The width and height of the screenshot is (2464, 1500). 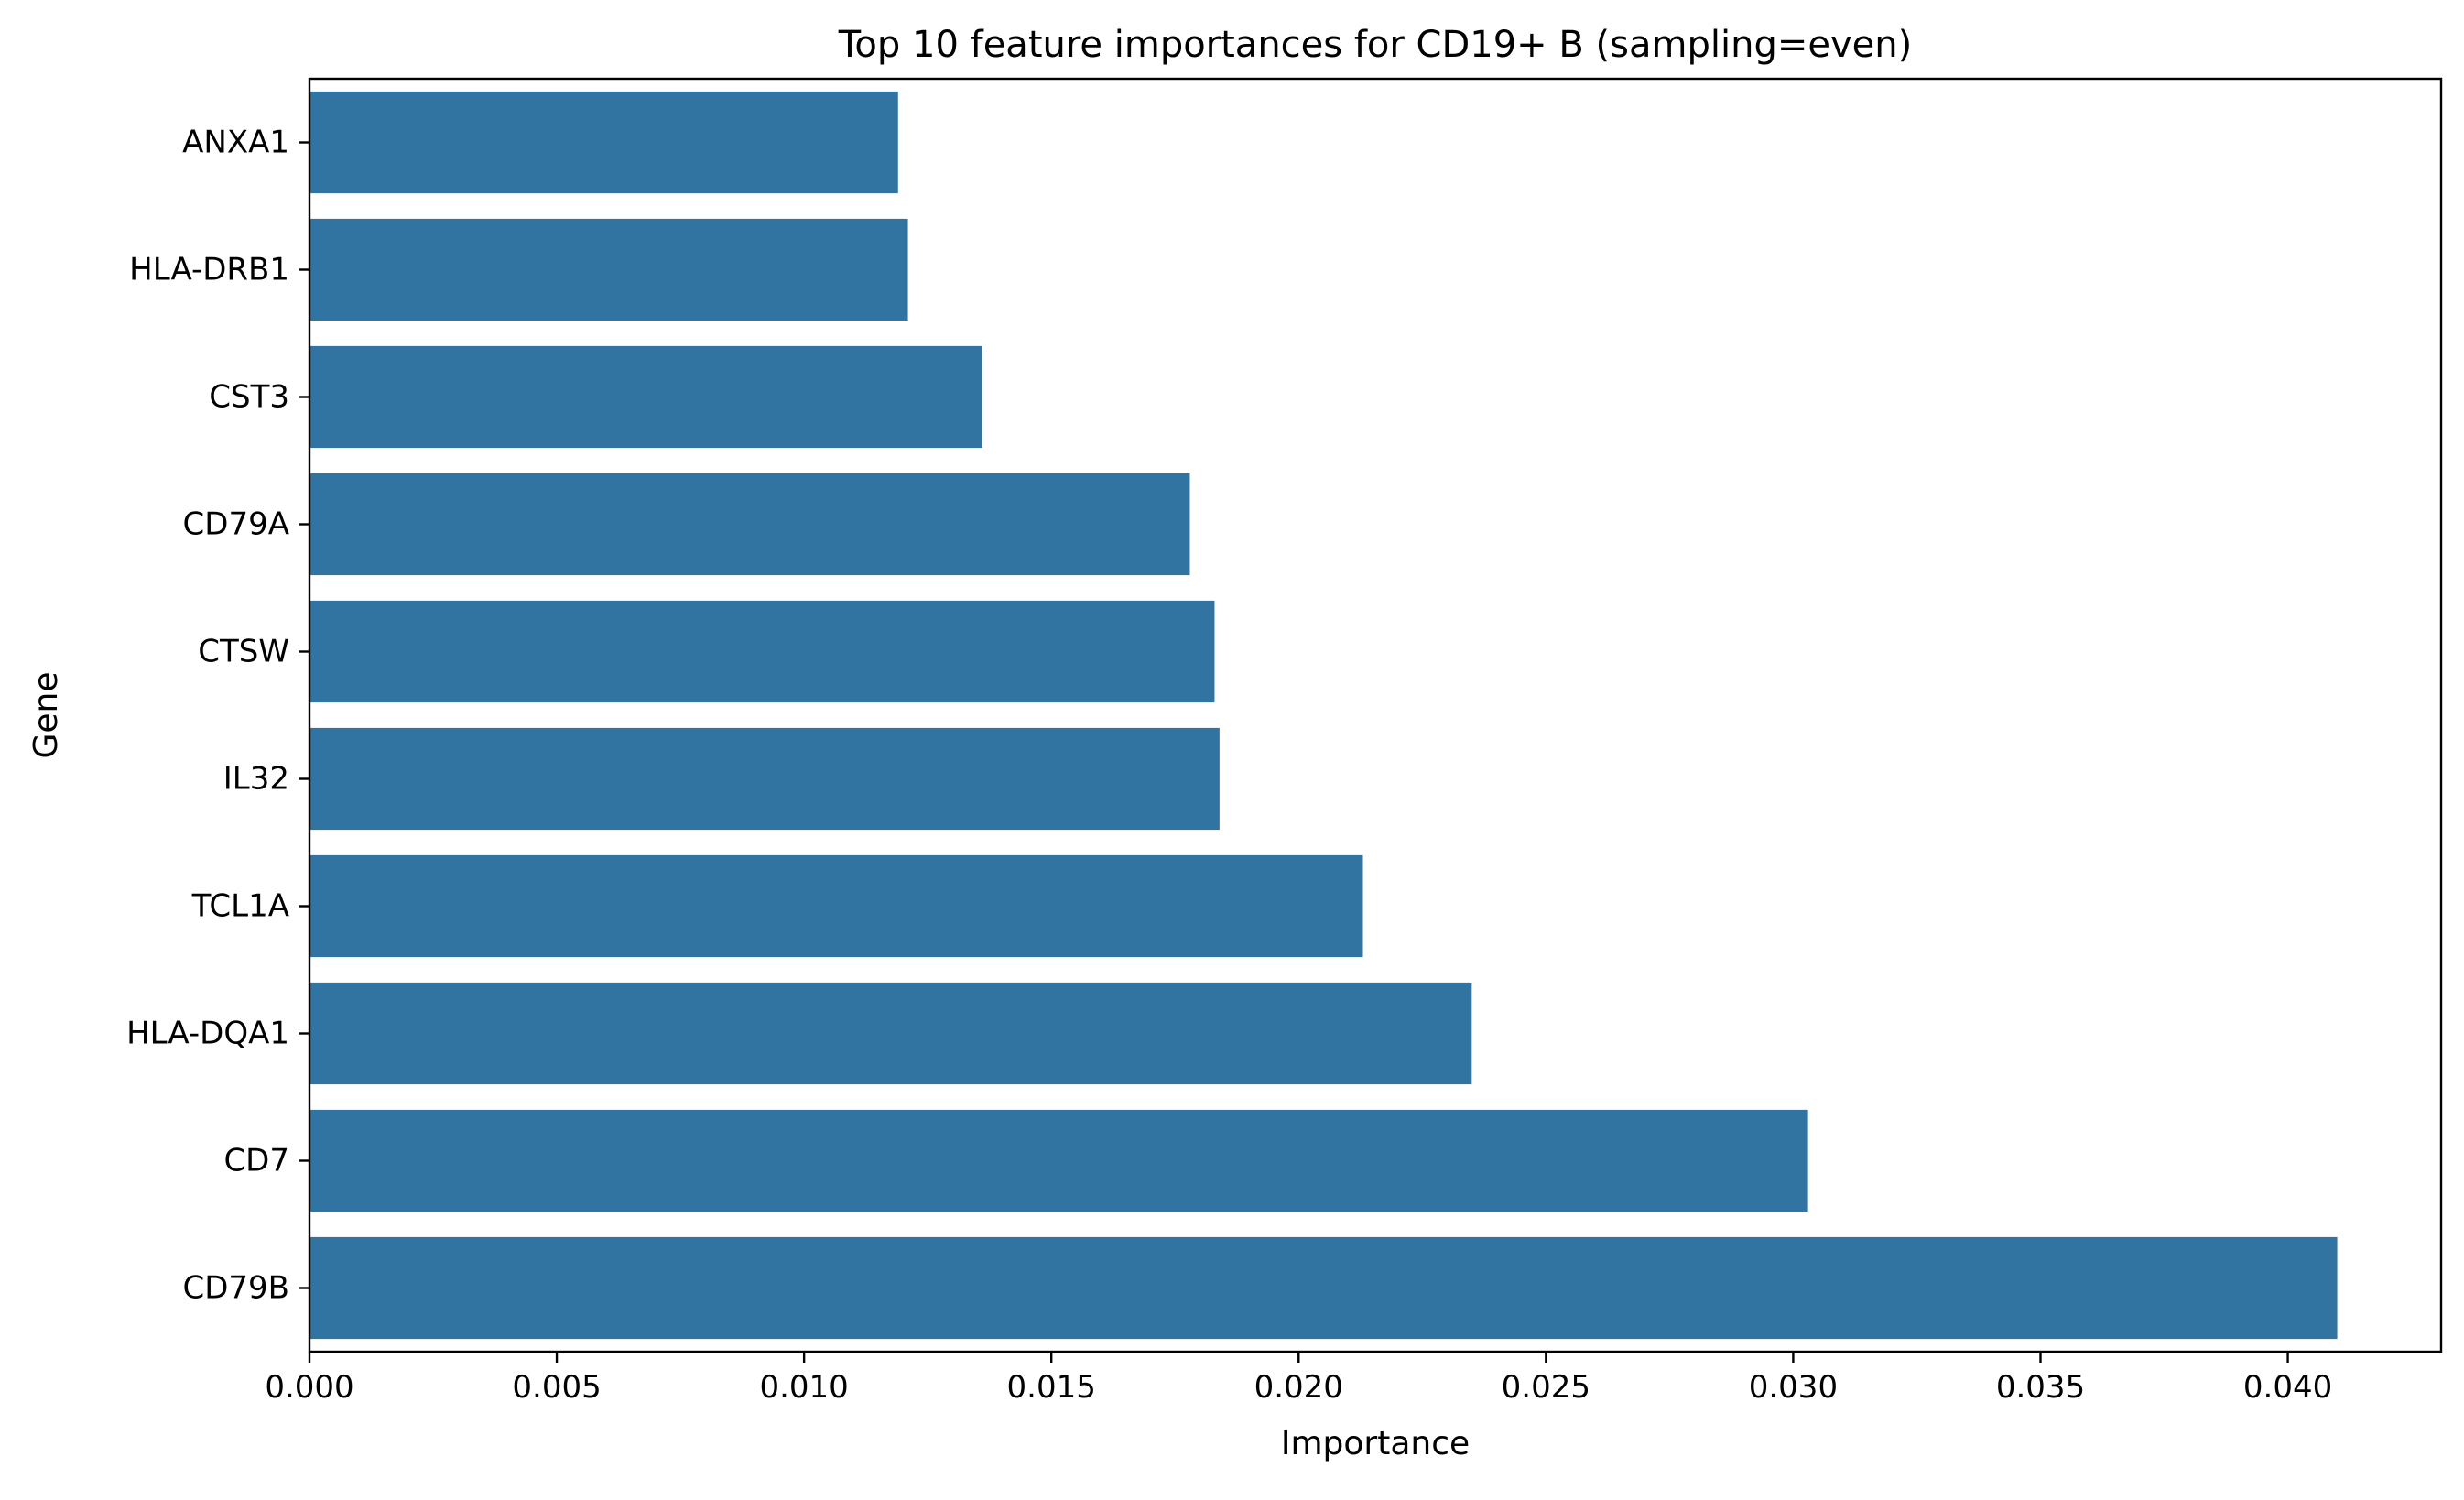 What do you see at coordinates (803, 1387) in the screenshot?
I see `x-tick-label: 0.010` at bounding box center [803, 1387].